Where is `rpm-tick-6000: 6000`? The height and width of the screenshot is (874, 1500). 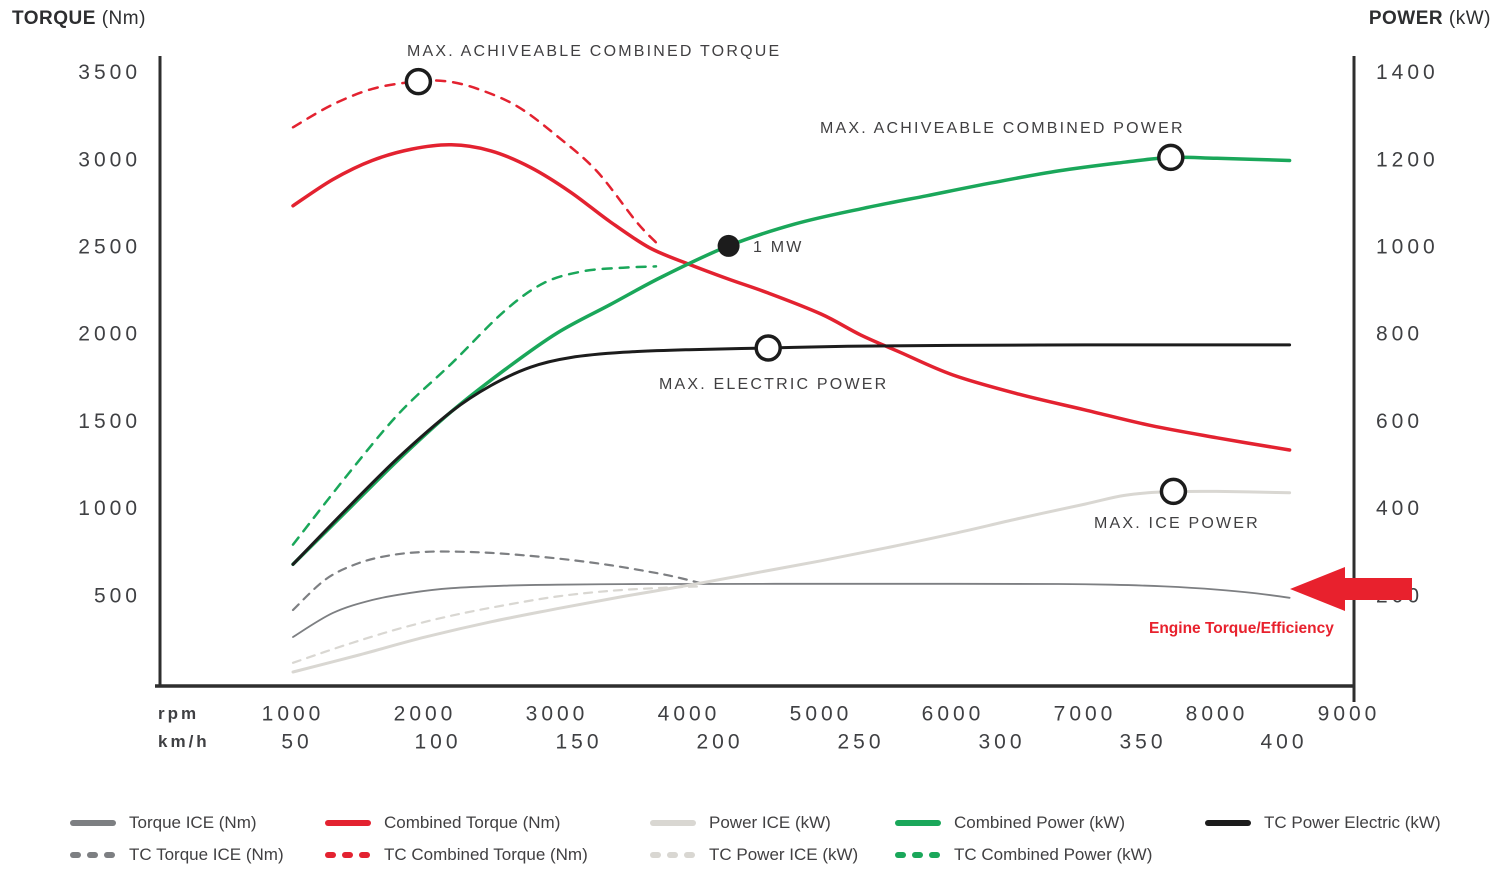 rpm-tick-6000: 6000 is located at coordinates (953, 714).